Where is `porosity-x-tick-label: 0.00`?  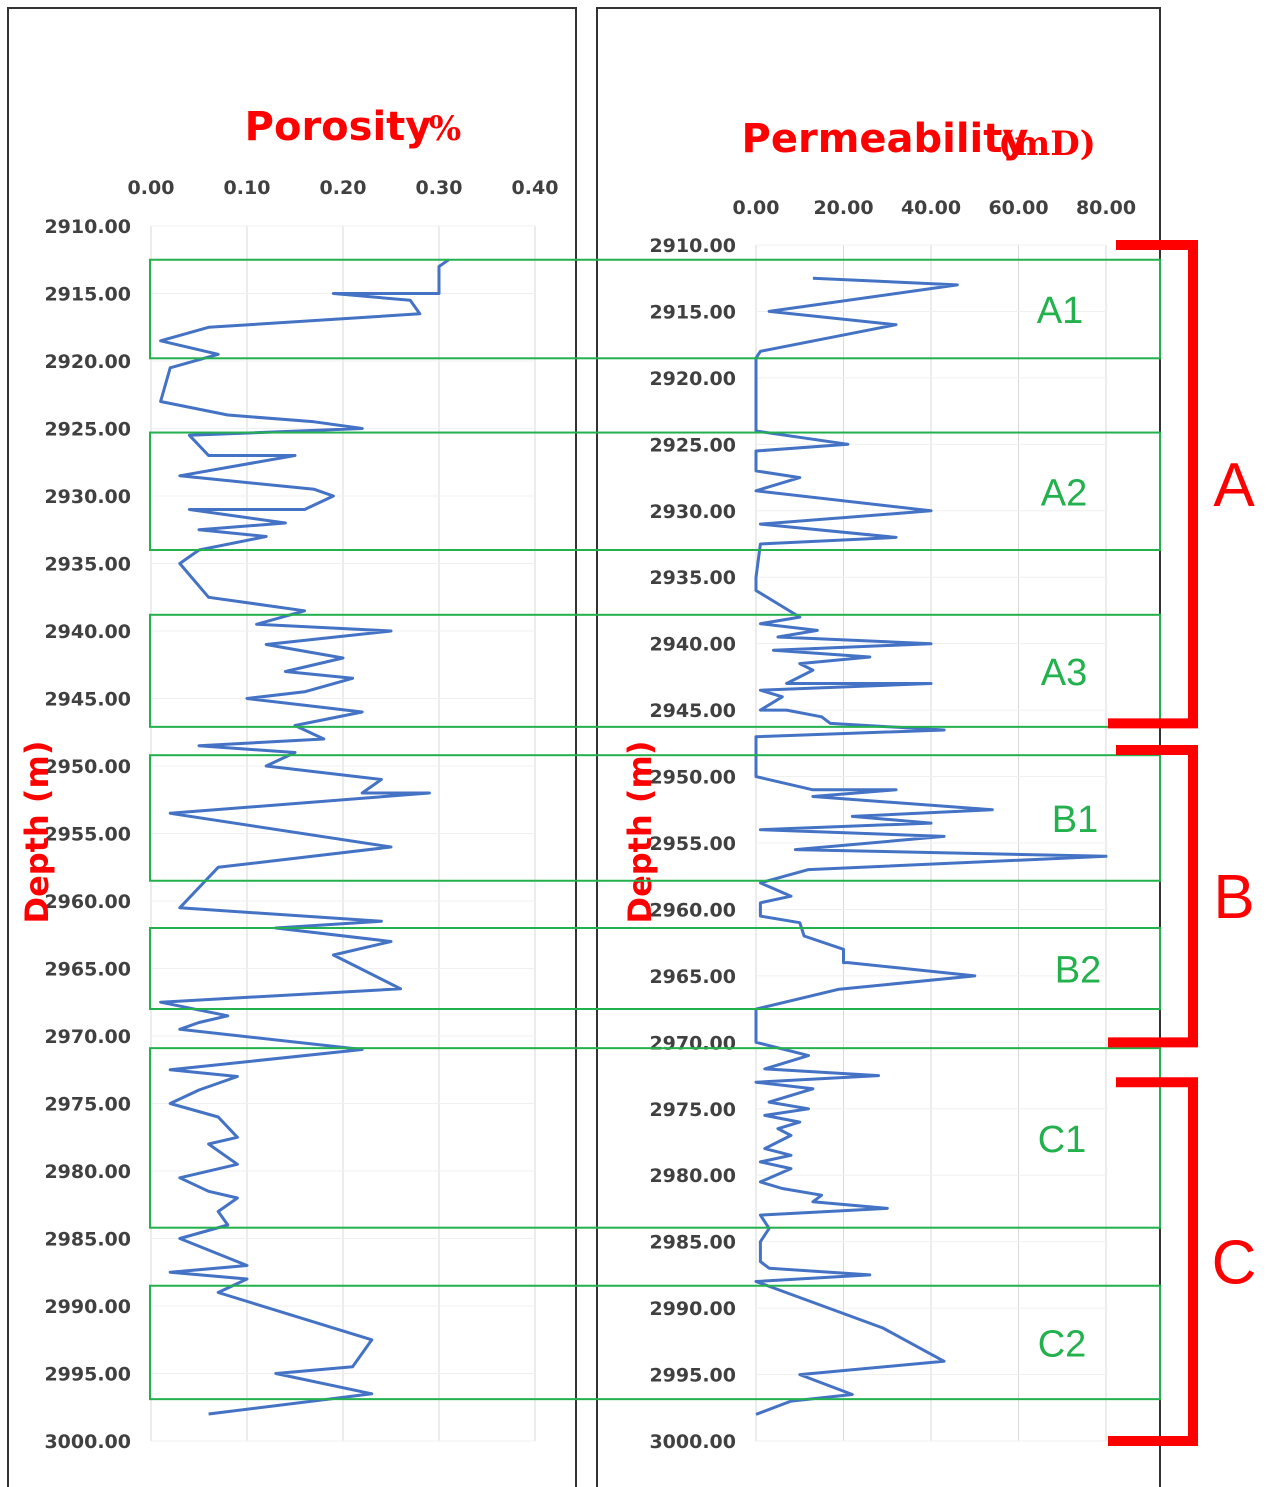 porosity-x-tick-label: 0.00 is located at coordinates (151, 188).